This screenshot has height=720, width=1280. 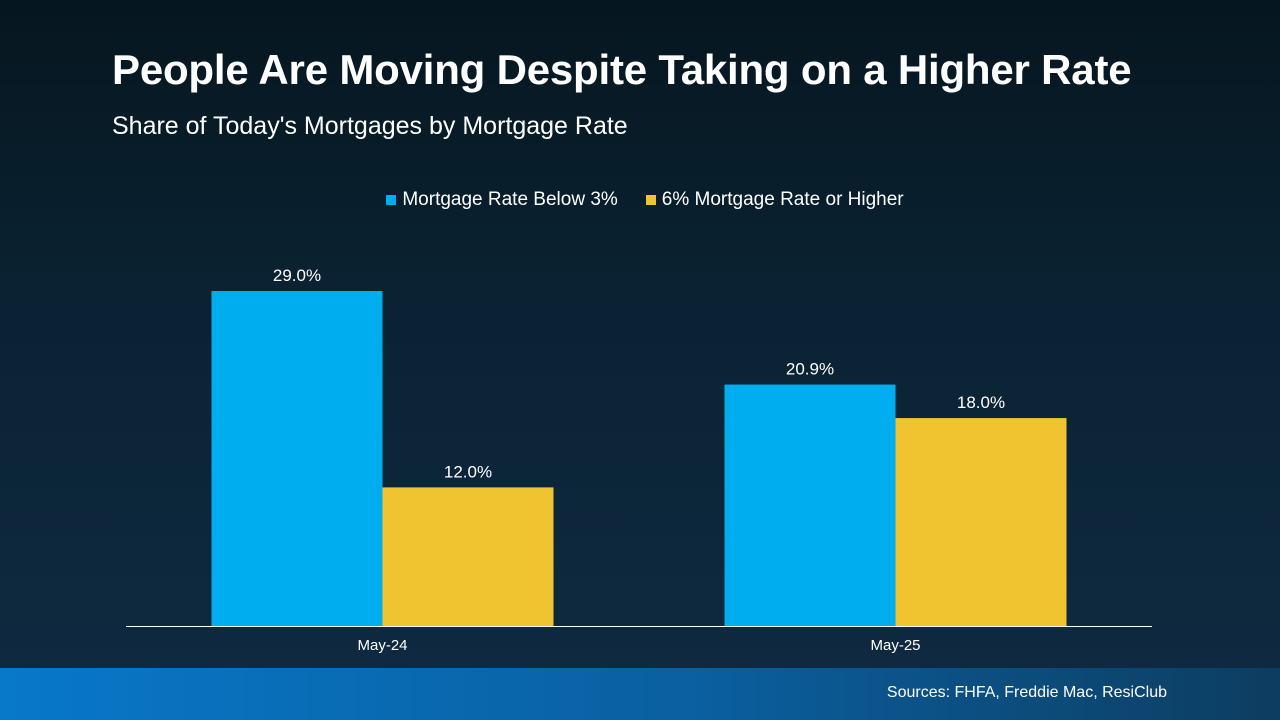 I want to click on data-label-May-25-series-0: 20.9%, so click(x=810, y=369).